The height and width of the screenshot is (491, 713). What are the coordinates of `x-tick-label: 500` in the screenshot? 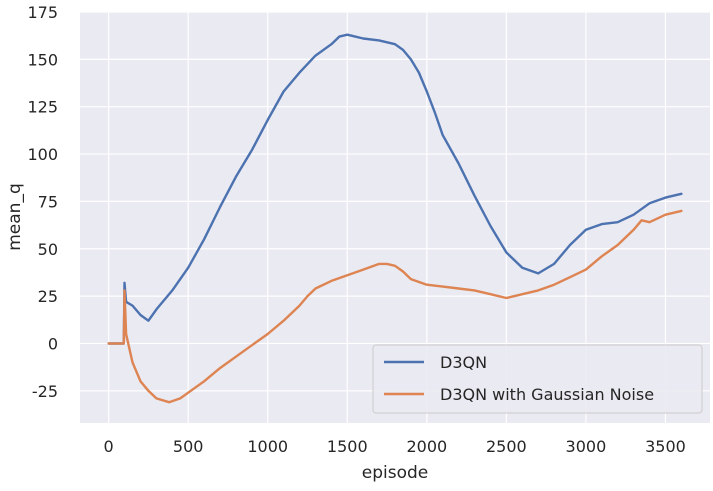 It's located at (188, 446).